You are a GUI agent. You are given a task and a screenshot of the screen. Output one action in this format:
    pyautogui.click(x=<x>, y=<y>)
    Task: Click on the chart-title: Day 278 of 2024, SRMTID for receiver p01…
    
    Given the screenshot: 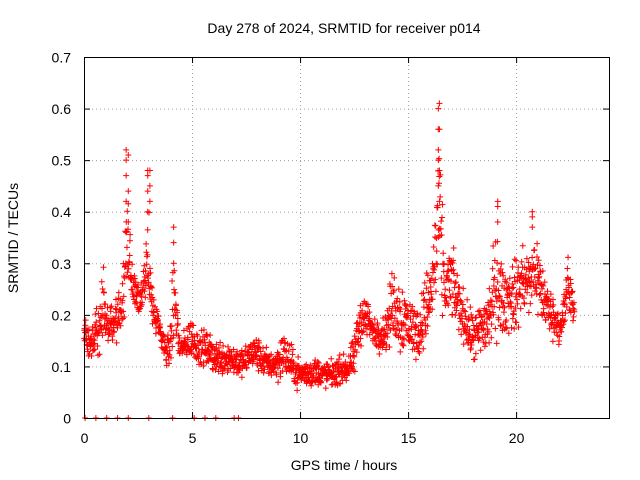 What is the action you would take?
    pyautogui.click(x=343, y=28)
    